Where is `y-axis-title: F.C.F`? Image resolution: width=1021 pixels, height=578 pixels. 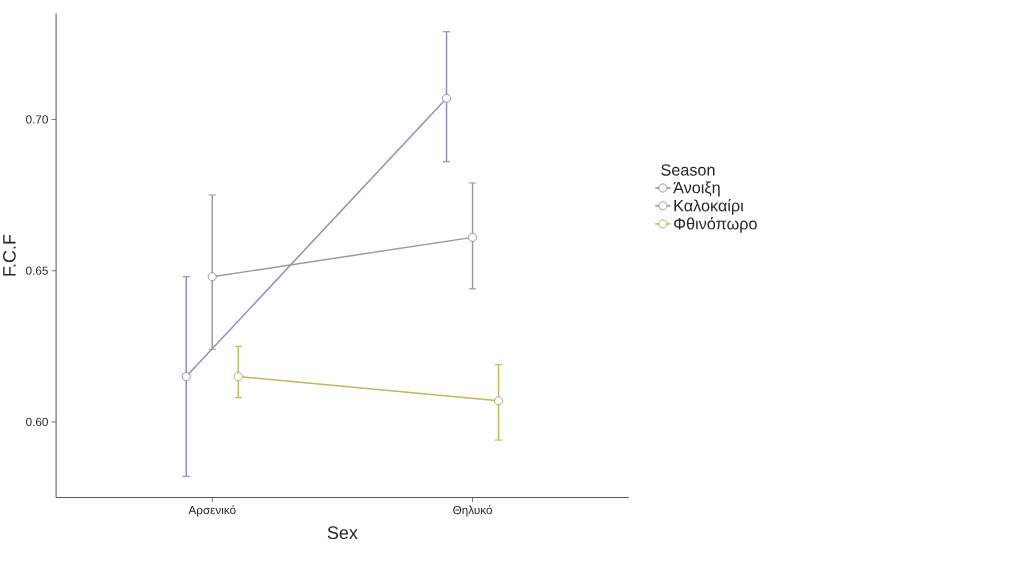
y-axis-title: F.C.F is located at coordinates (9, 255).